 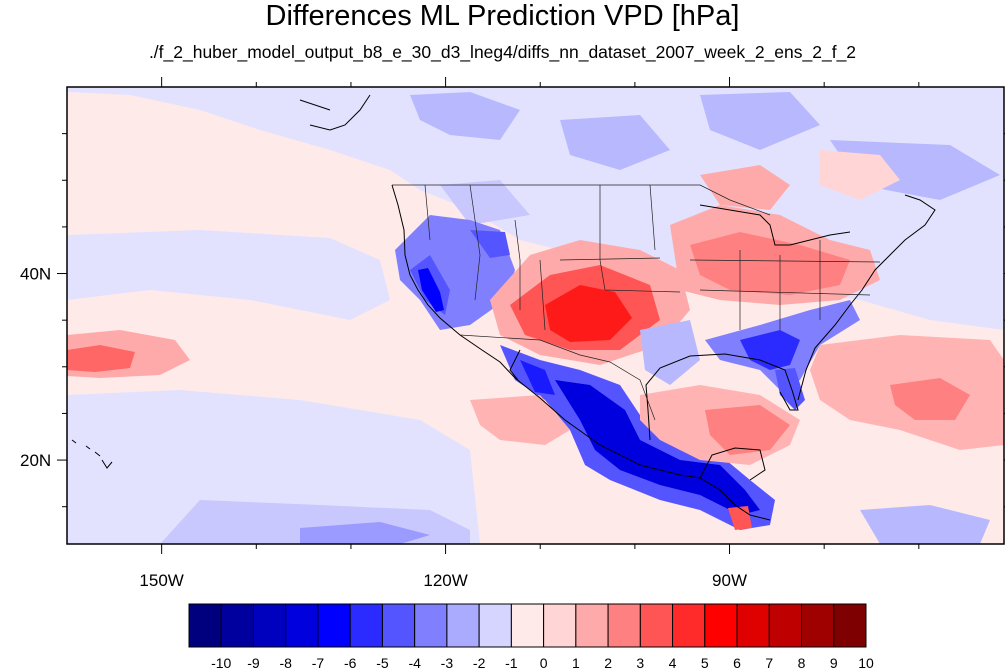 What do you see at coordinates (925, 524) in the screenshot?
I see `field-blue-caribbean` at bounding box center [925, 524].